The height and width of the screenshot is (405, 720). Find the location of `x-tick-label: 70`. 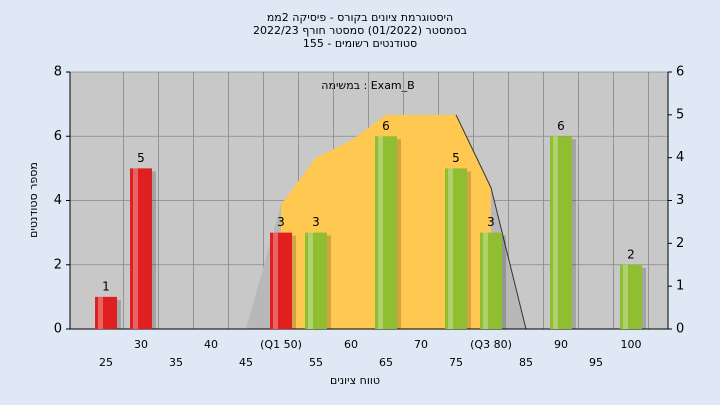

x-tick-label: 70 is located at coordinates (421, 344).